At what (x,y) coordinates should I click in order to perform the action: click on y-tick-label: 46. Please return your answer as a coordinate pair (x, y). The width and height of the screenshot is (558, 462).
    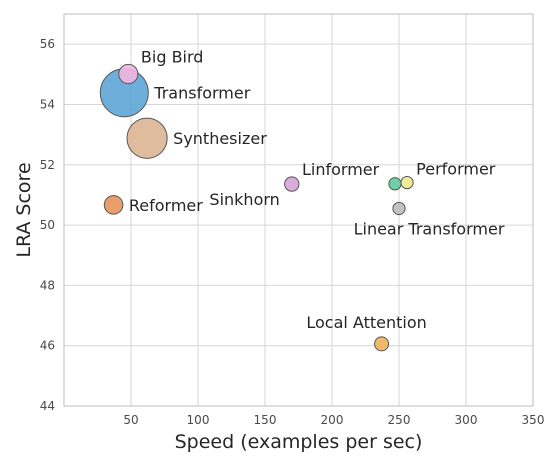
    Looking at the image, I should click on (47, 346).